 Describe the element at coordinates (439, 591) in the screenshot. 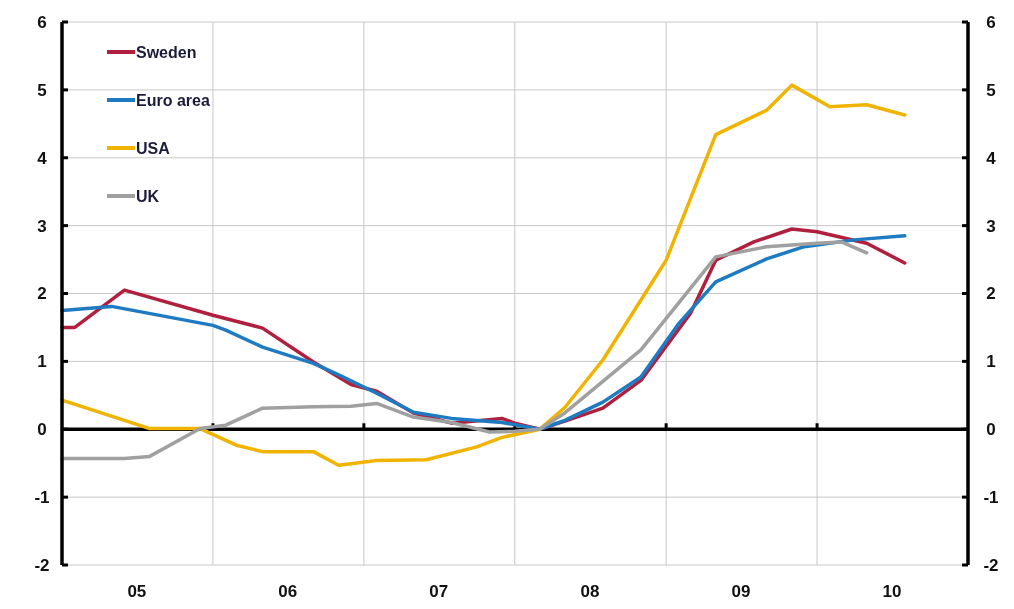

I see `x-tick-label: 07` at that location.